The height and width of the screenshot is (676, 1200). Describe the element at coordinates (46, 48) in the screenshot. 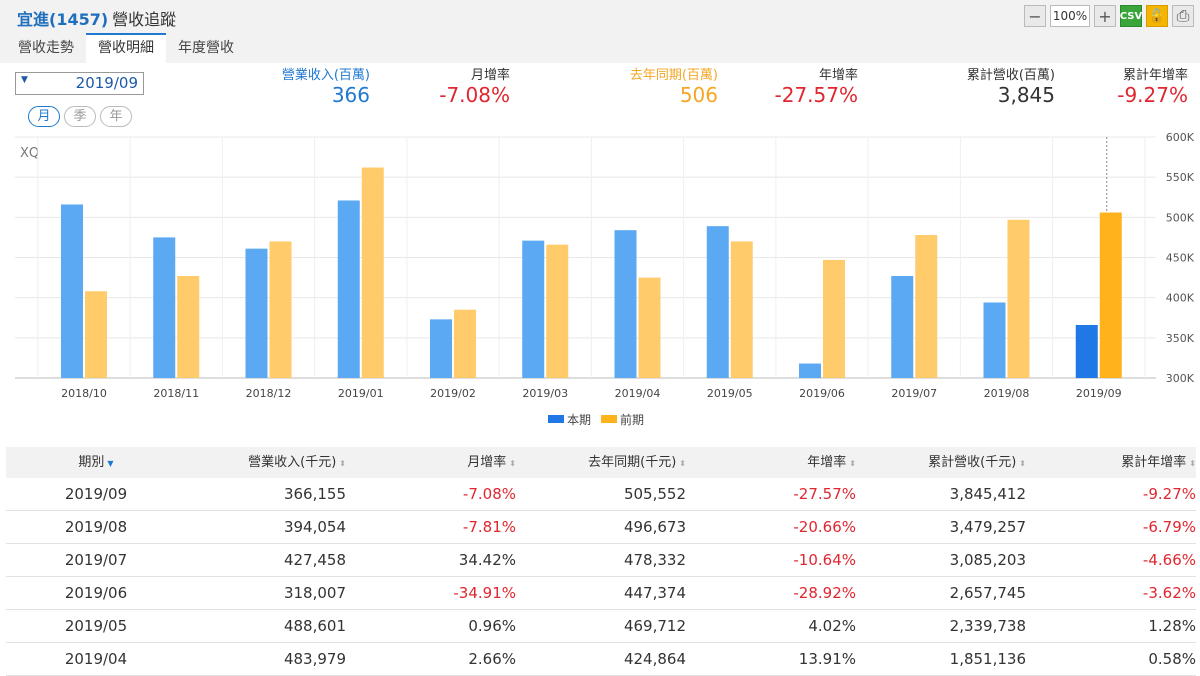

I see `tab-revenue-trend: 營收走勢` at that location.